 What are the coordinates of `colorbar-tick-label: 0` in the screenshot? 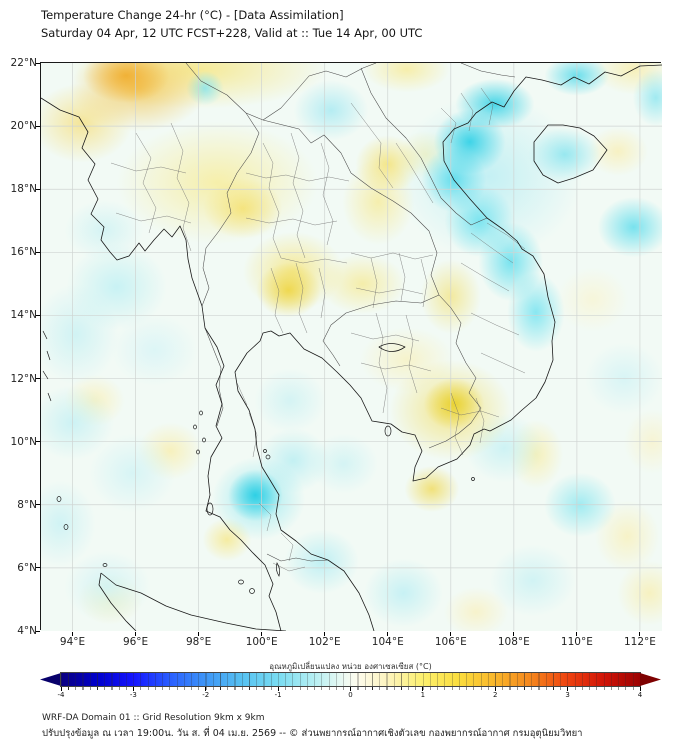 It's located at (350, 695).